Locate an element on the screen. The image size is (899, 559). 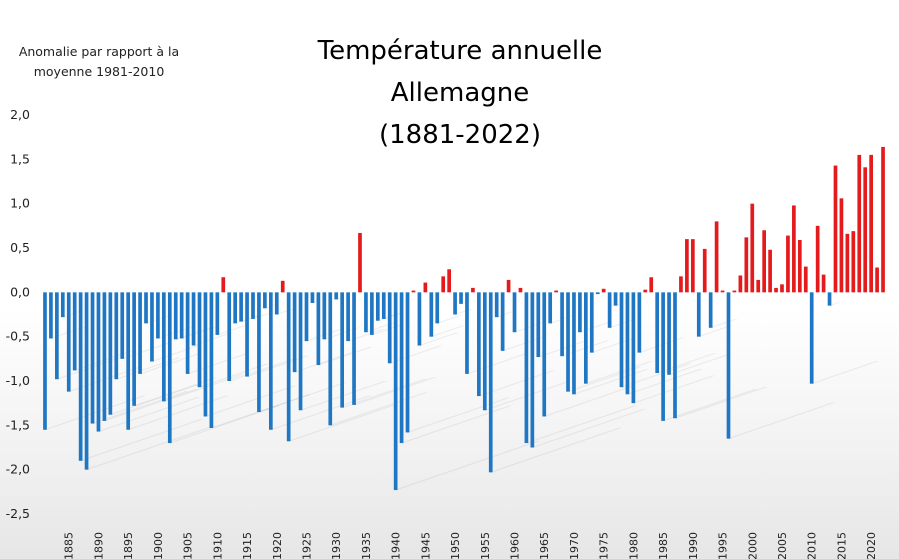
bar-1989 is located at coordinates (687, 266).